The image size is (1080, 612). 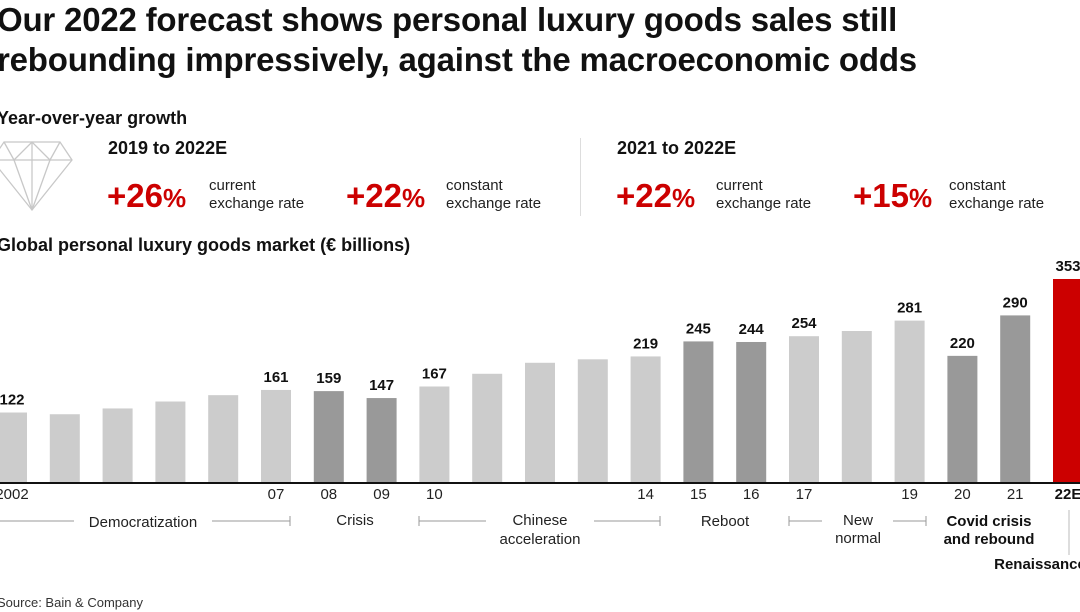 What do you see at coordinates (1067, 494) in the screenshot?
I see `x-tick-label: 22E` at bounding box center [1067, 494].